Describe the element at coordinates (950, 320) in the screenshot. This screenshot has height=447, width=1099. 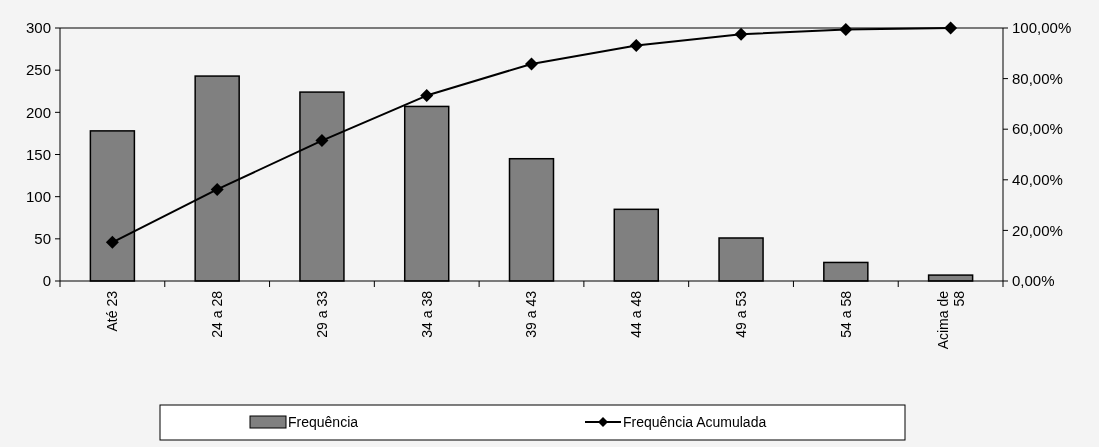
I see `x-tick-label: Acima de 58` at that location.